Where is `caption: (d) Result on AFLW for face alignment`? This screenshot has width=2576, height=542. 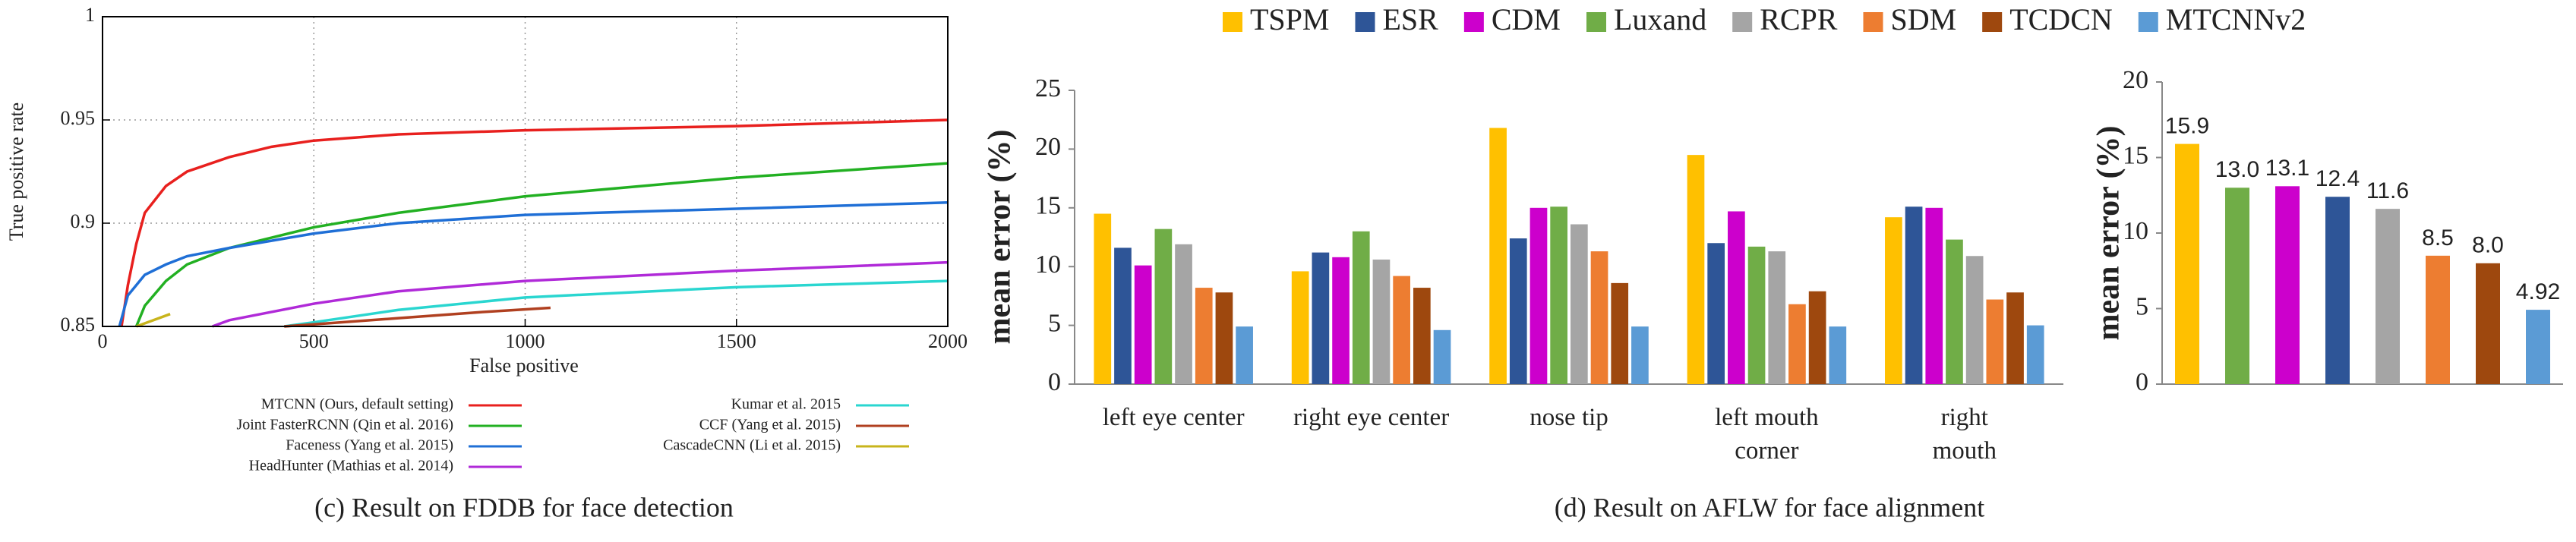 caption: (d) Result on AFLW for face alignment is located at coordinates (1770, 507).